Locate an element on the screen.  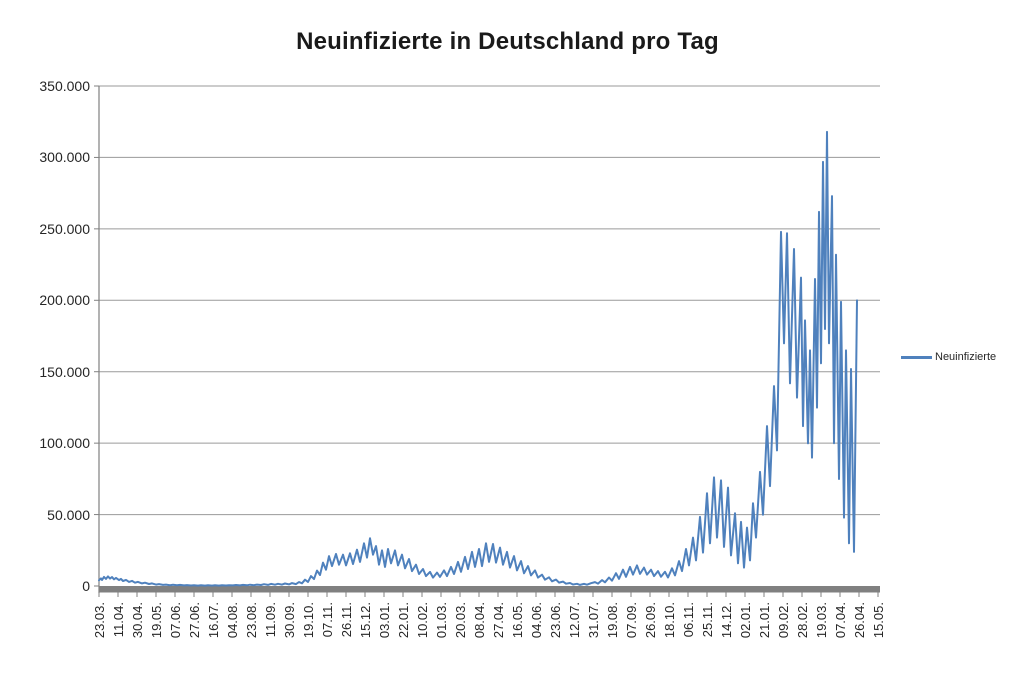
y-tick-label: 50.000 is located at coordinates (68, 514).